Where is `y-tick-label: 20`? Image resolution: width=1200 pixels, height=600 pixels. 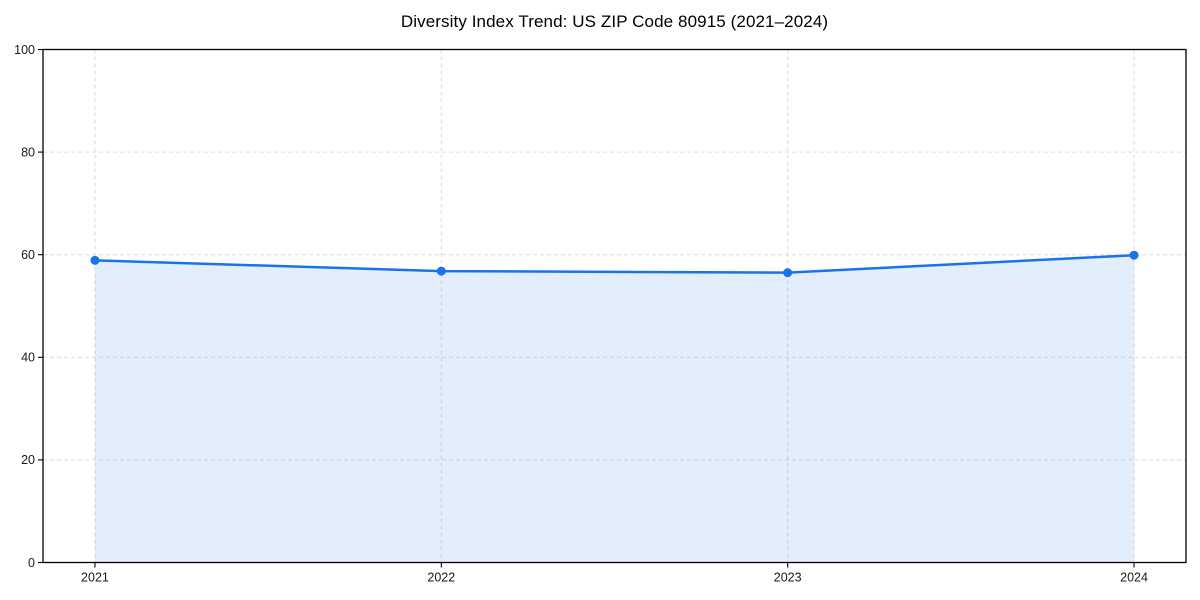 y-tick-label: 20 is located at coordinates (28, 460).